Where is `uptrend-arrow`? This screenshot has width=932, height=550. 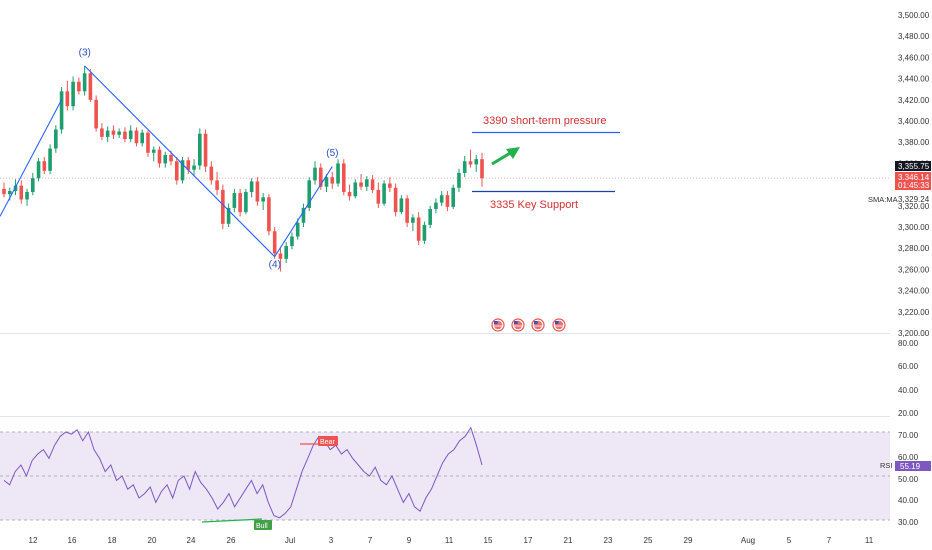
uptrend-arrow is located at coordinates (502, 158).